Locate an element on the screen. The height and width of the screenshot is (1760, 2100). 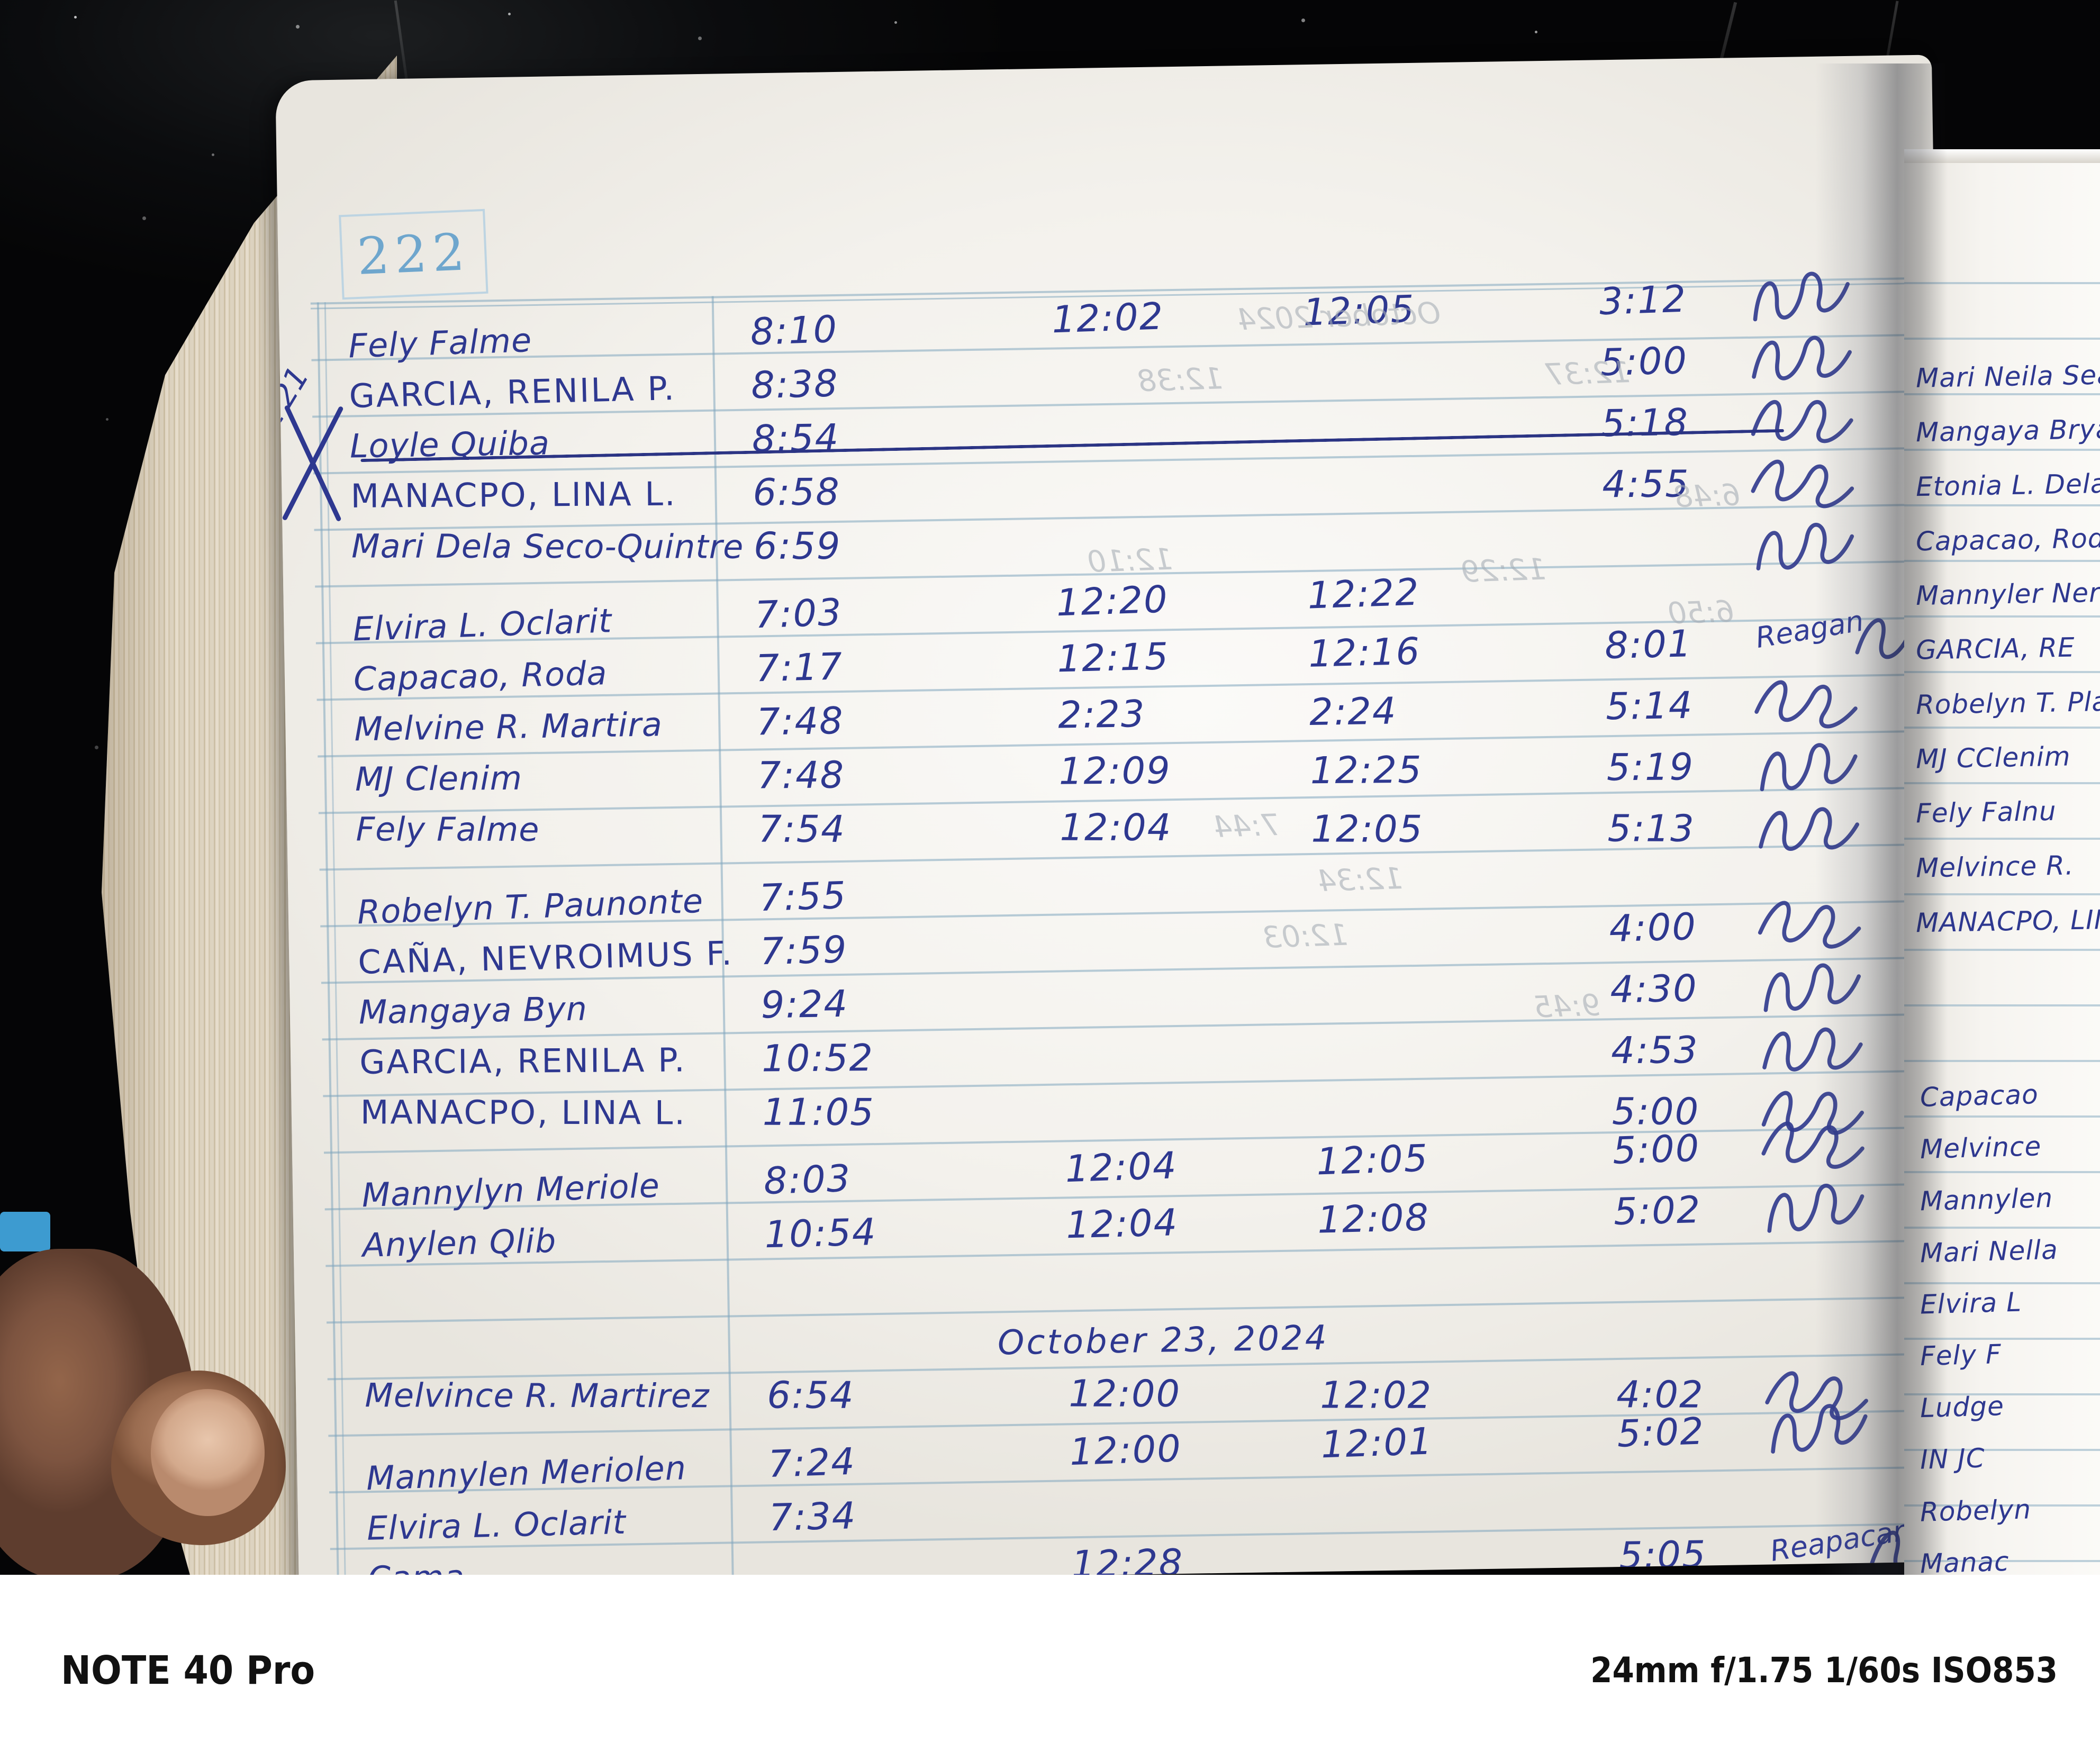
time-out-noon-cell: 12:00 is located at coordinates (1126, 1451).